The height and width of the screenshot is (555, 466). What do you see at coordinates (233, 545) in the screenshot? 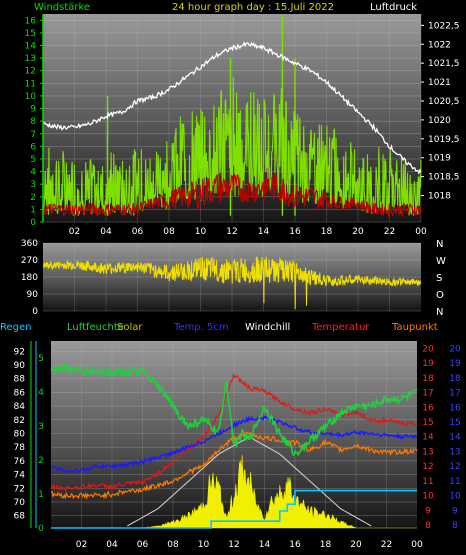
I see `climate-time-tick-label: 12` at bounding box center [233, 545].